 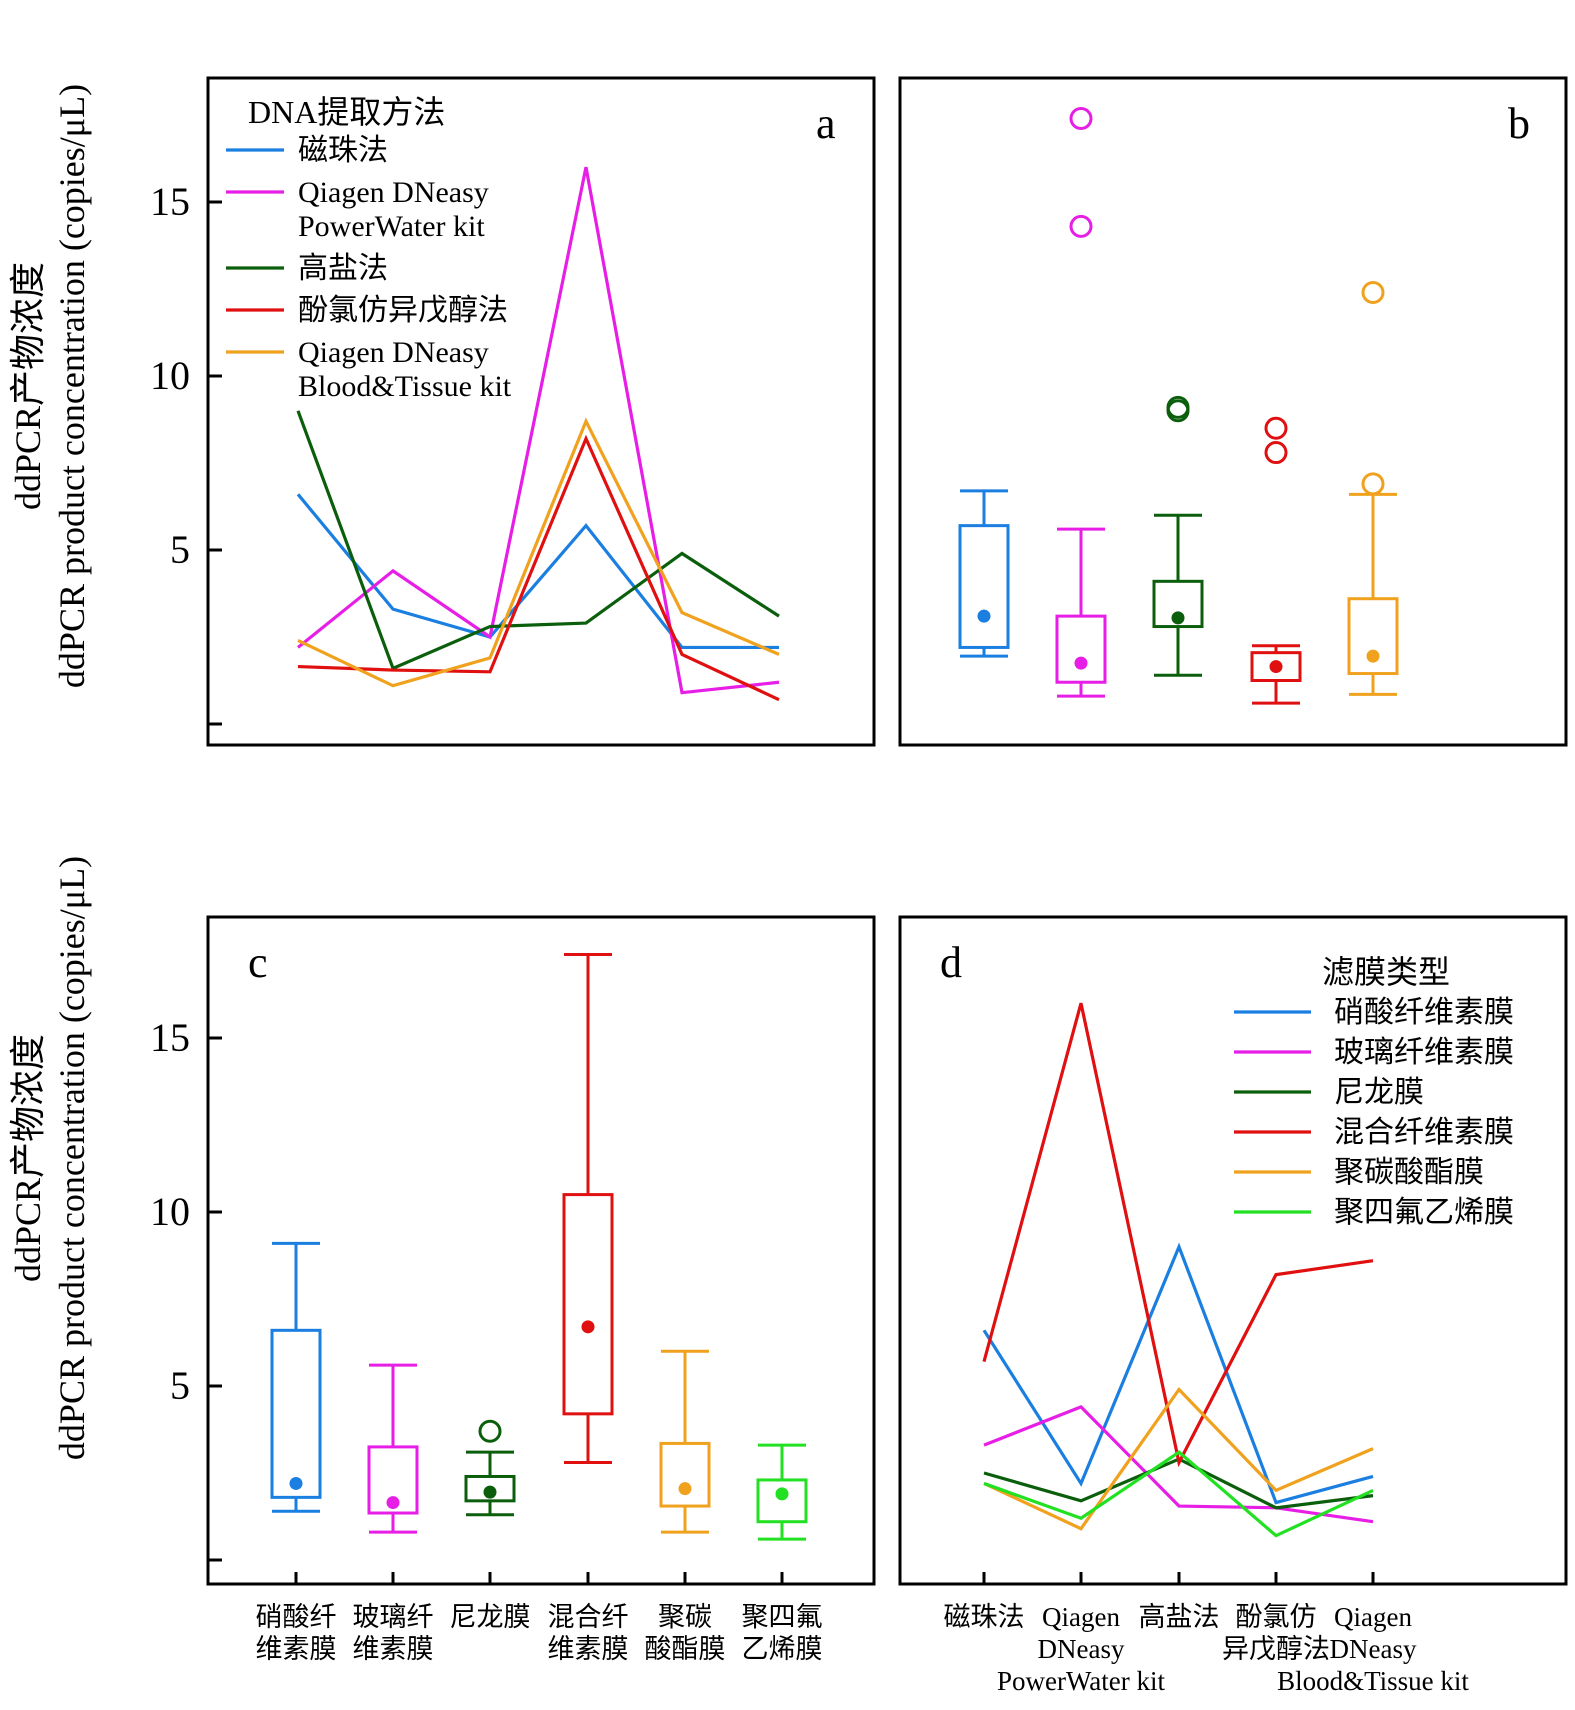 What do you see at coordinates (258, 962) in the screenshot?
I see `panel-label: c` at bounding box center [258, 962].